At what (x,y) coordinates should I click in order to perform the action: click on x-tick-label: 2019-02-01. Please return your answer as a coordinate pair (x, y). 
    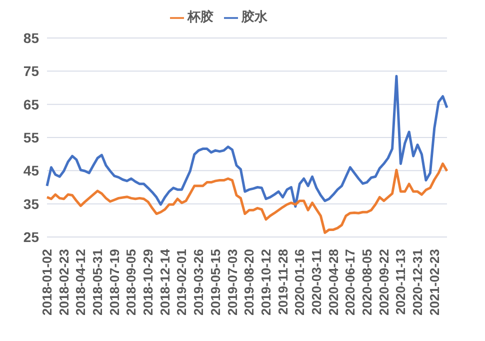
    Looking at the image, I should click on (182, 282).